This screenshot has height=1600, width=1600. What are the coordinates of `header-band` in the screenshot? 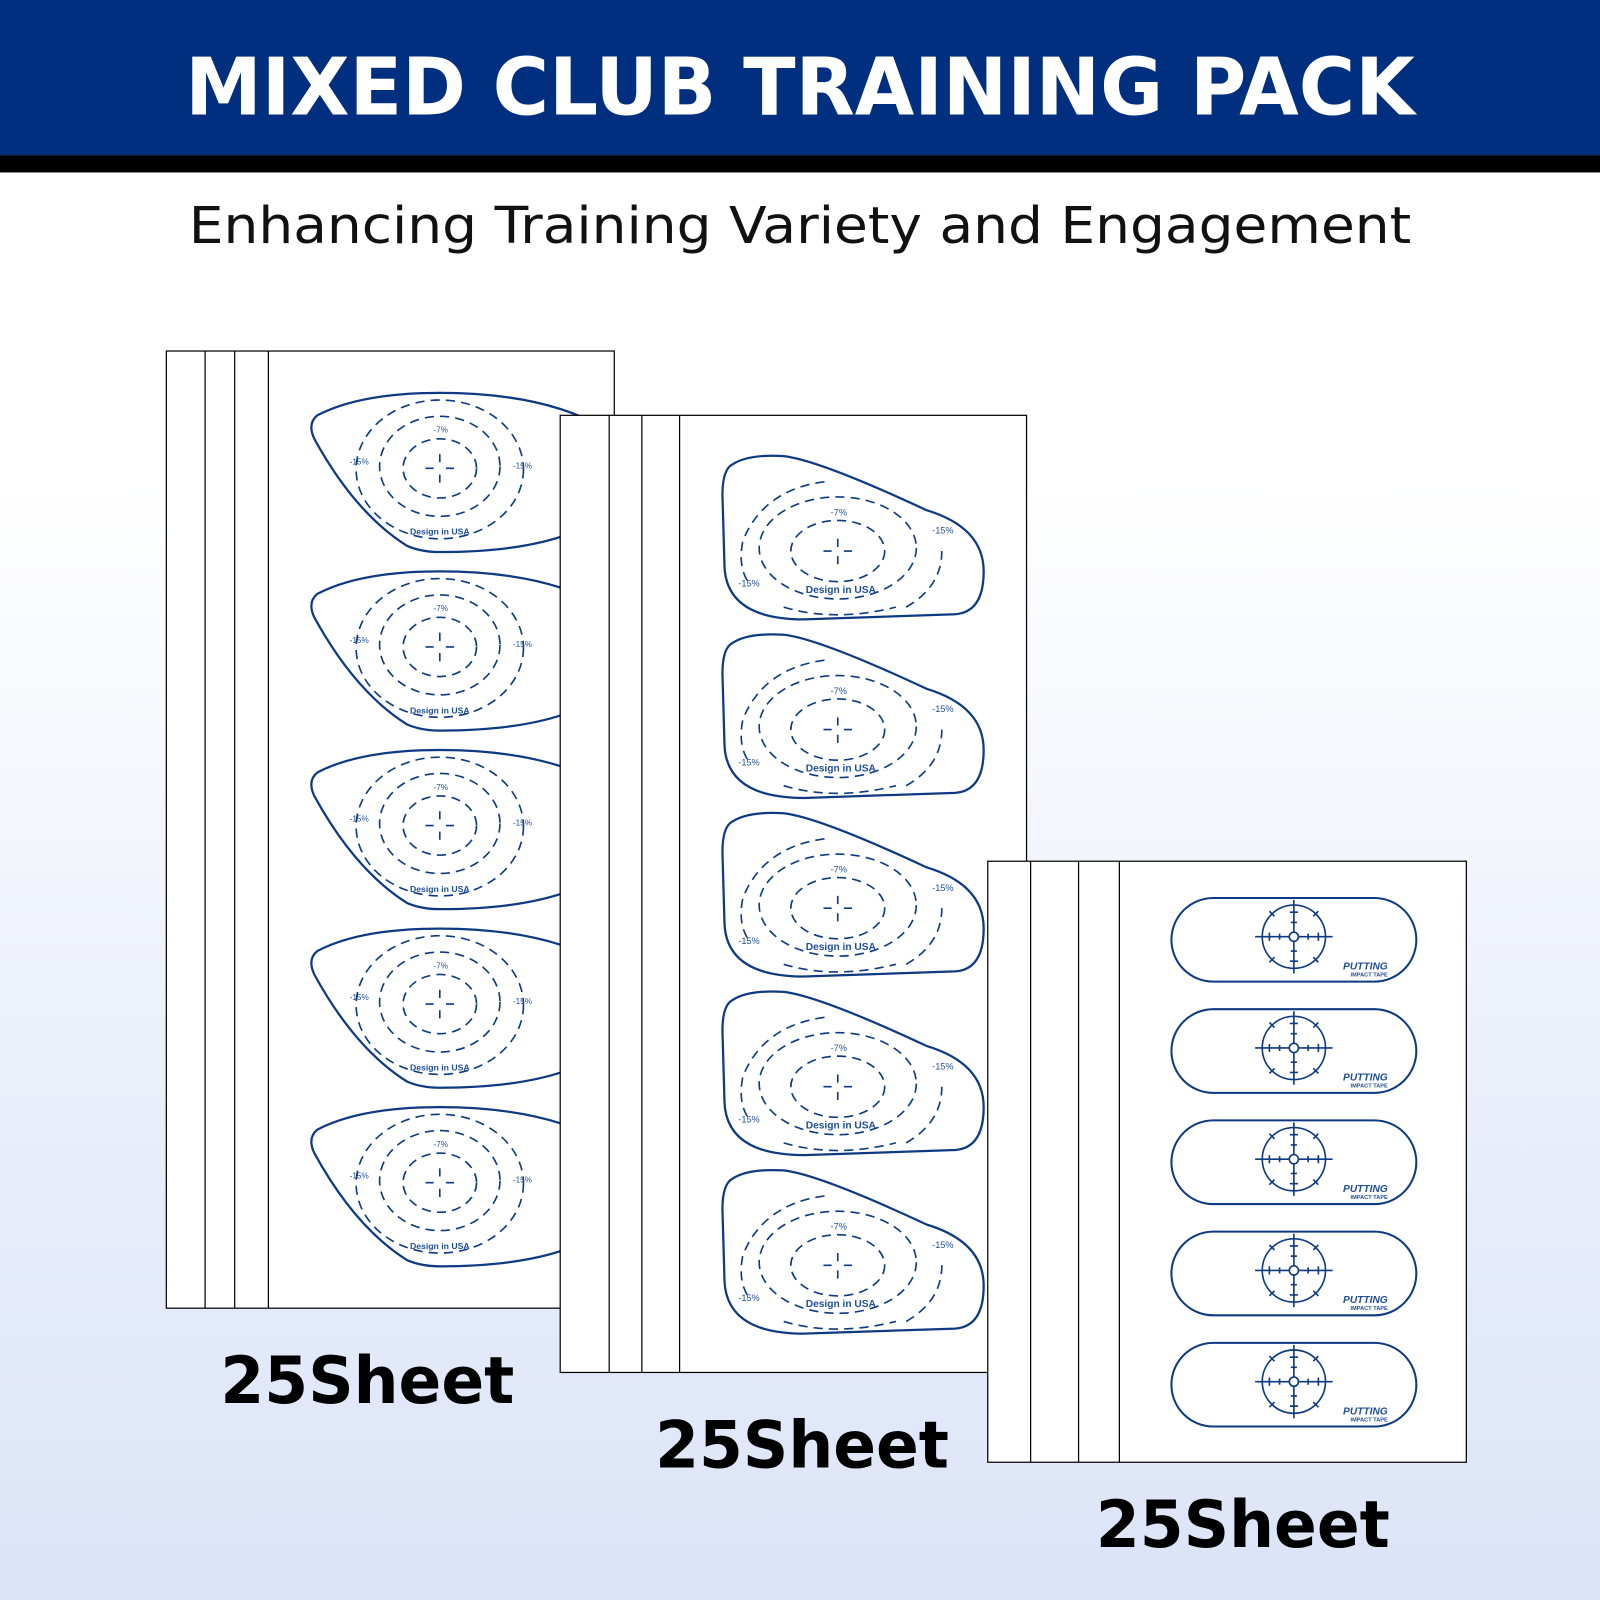 It's located at (800, 78).